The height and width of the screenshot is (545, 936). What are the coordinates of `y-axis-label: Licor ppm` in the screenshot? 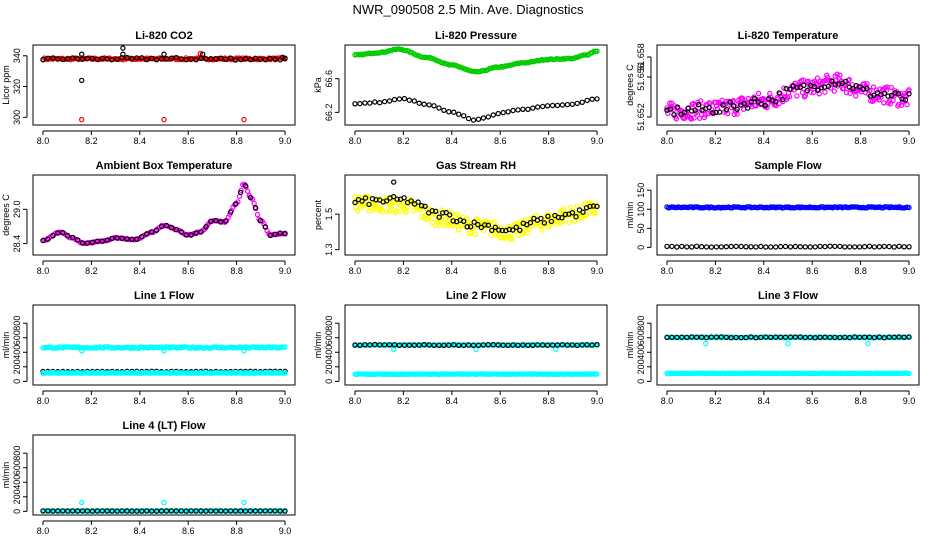 It's located at (6, 85).